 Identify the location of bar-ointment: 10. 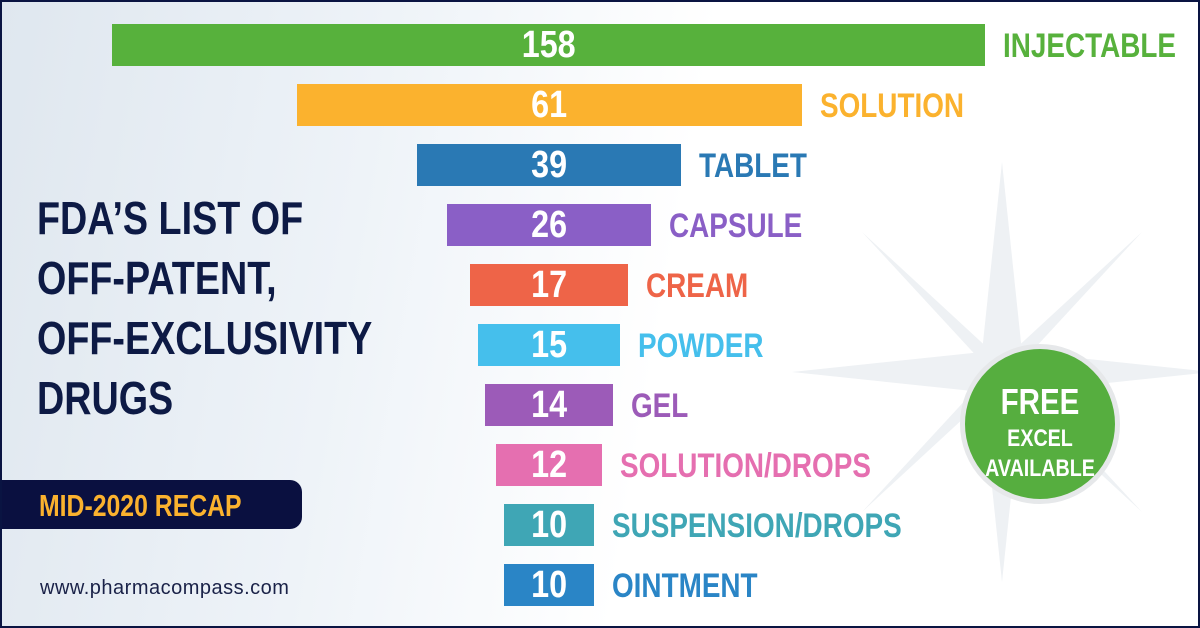
(549, 585).